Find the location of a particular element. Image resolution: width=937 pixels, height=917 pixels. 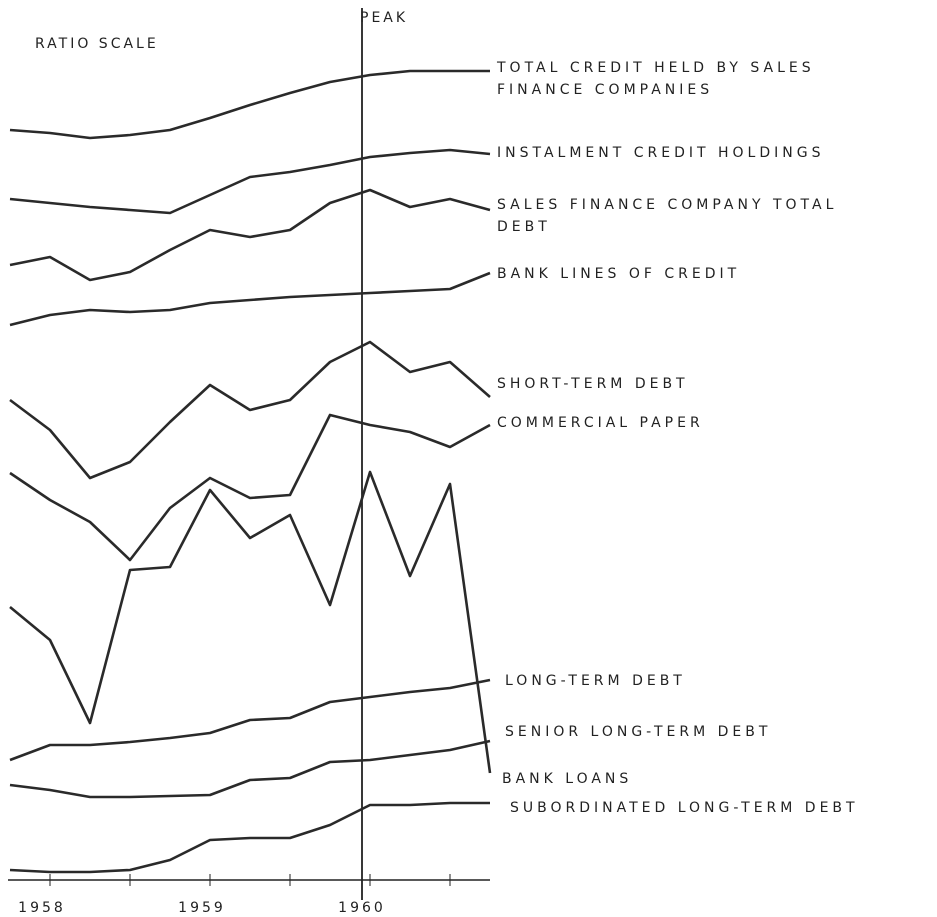

x-tick-label: 1960 is located at coordinates (362, 908).